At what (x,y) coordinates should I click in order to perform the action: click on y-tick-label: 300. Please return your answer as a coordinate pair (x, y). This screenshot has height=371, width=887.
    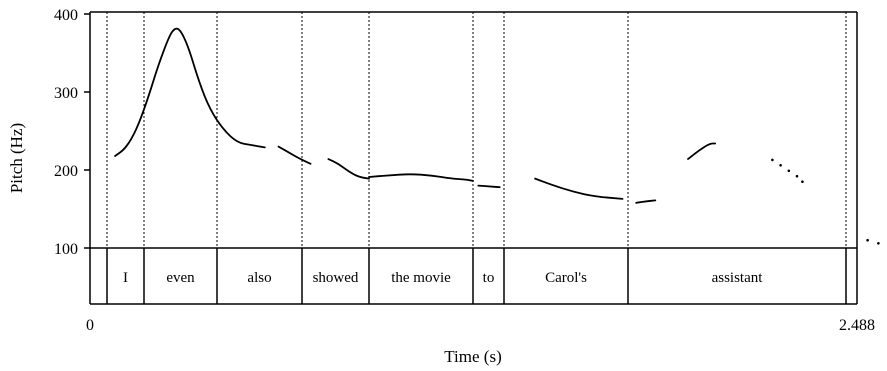
    Looking at the image, I should click on (66, 93).